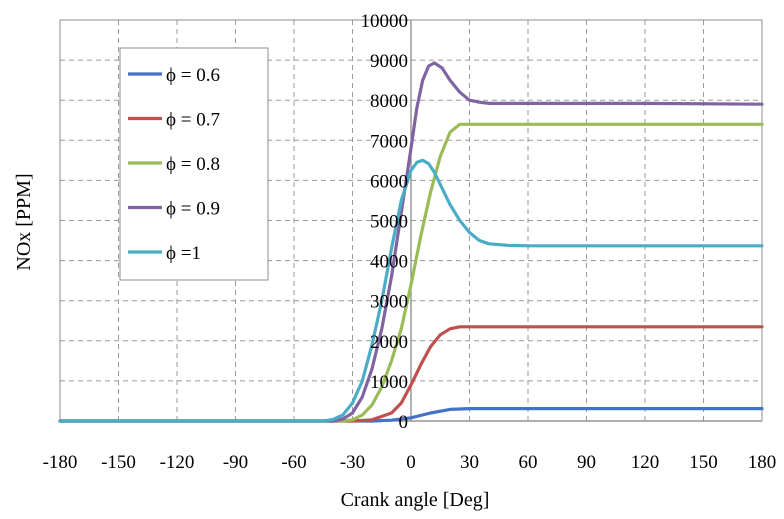 The height and width of the screenshot is (519, 784). Describe the element at coordinates (528, 462) in the screenshot. I see `x-tick-label: 60` at that location.